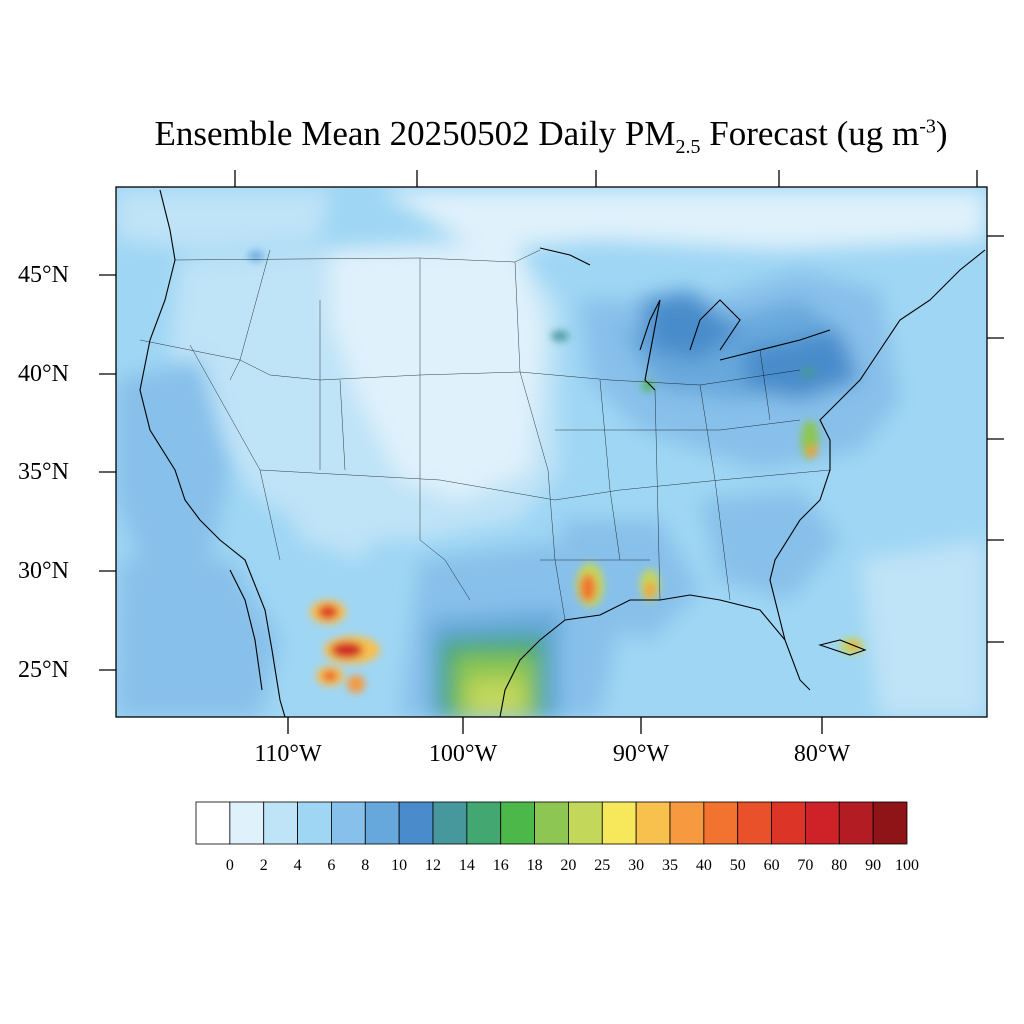  What do you see at coordinates (43, 275) in the screenshot?
I see `lat-label-45: 45°N` at bounding box center [43, 275].